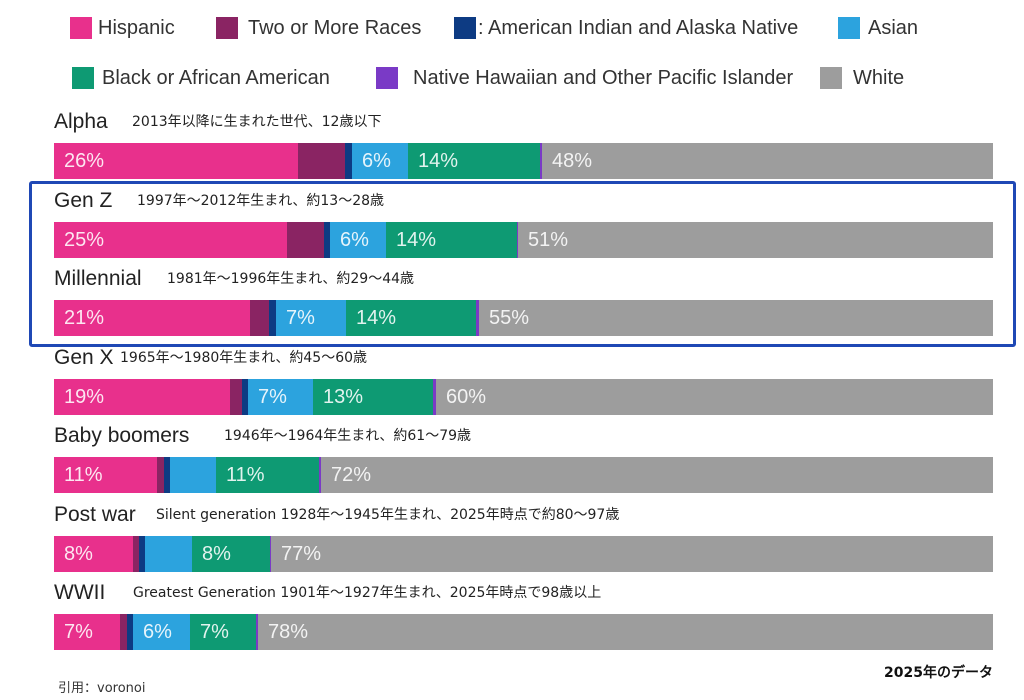  I want to click on legend-label: White, so click(879, 78).